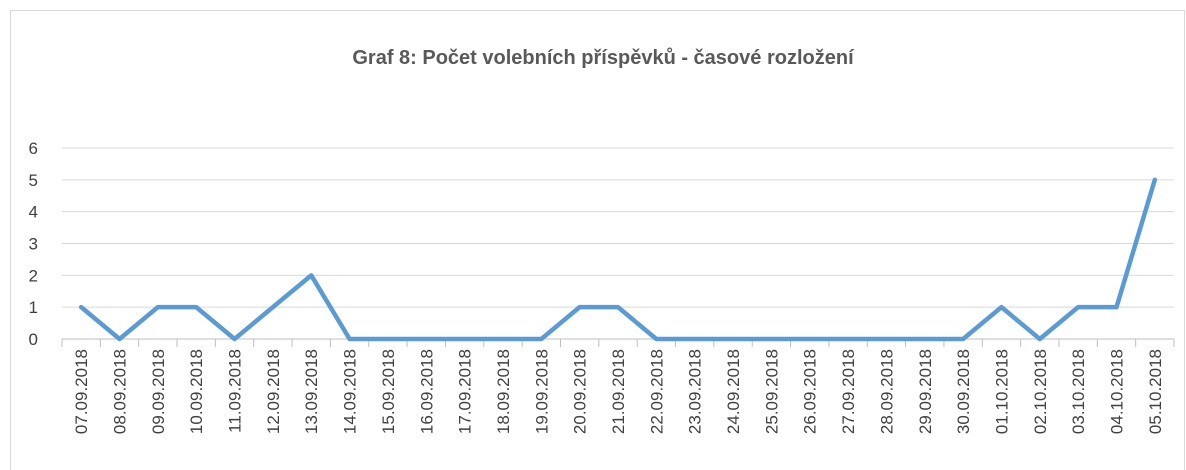  I want to click on x-tick-label: 18.09.2018, so click(503, 391).